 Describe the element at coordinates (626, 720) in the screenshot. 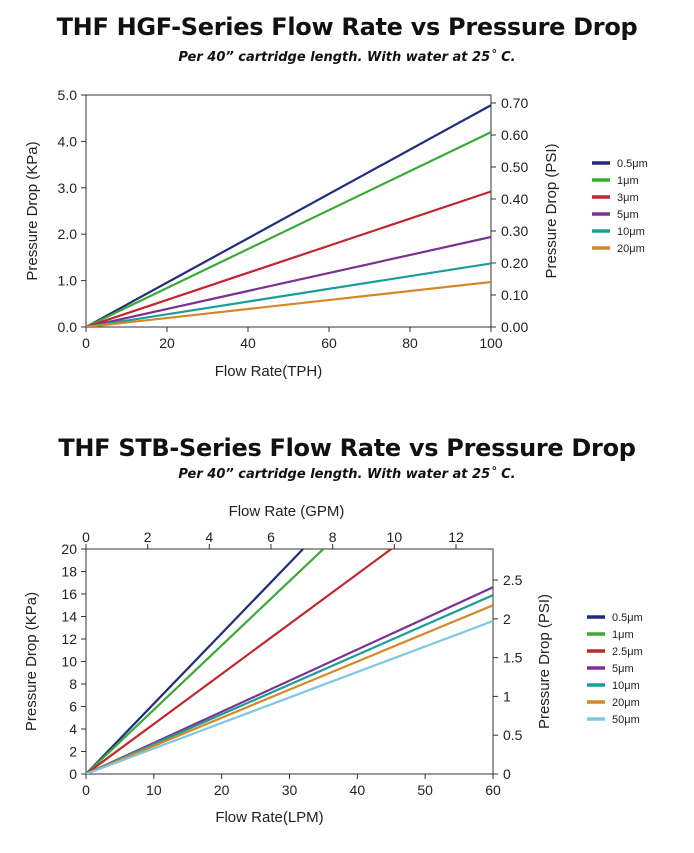

I see `chart-2-legend-label-6: 50μm` at that location.